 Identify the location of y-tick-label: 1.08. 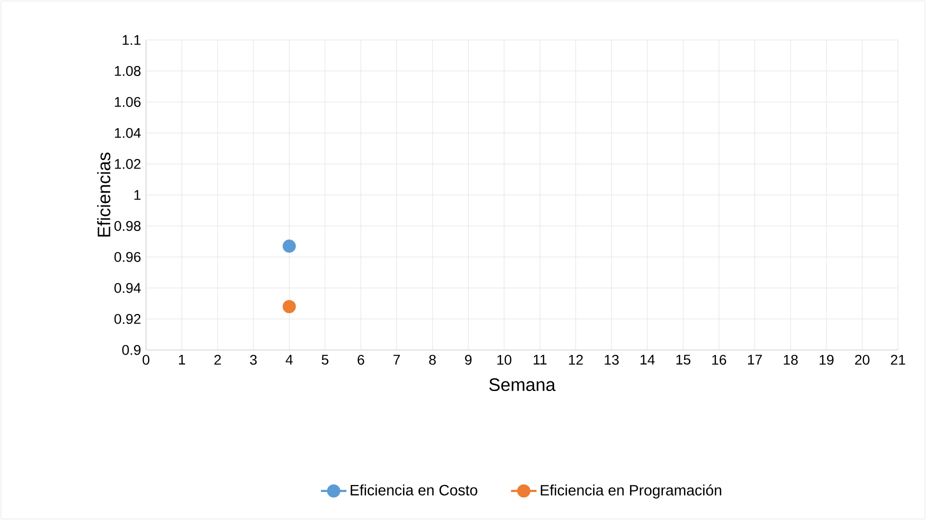
(127, 71).